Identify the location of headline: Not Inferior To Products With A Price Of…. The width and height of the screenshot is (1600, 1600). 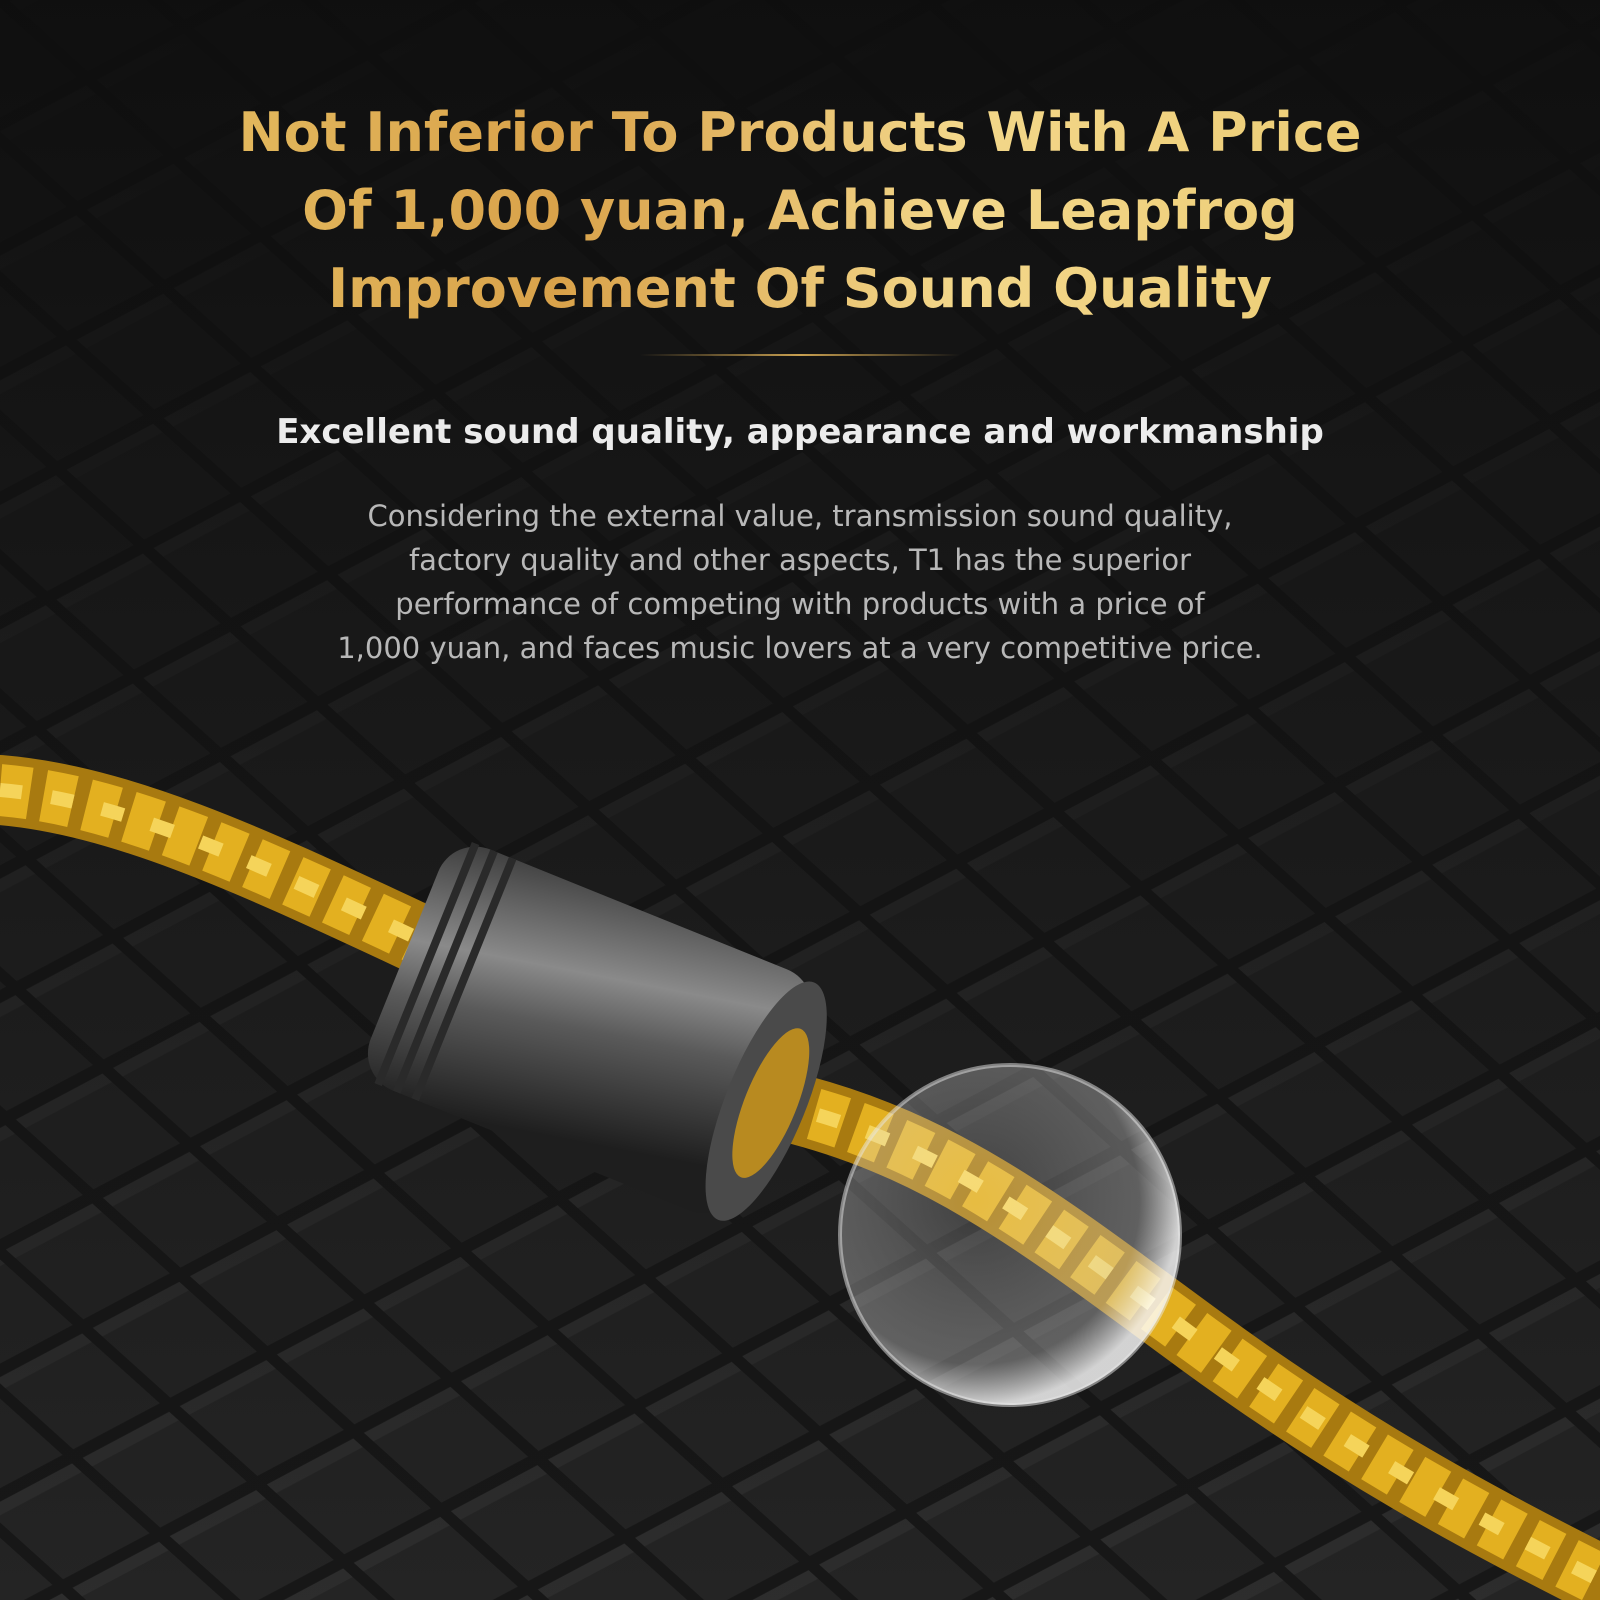
(800, 211).